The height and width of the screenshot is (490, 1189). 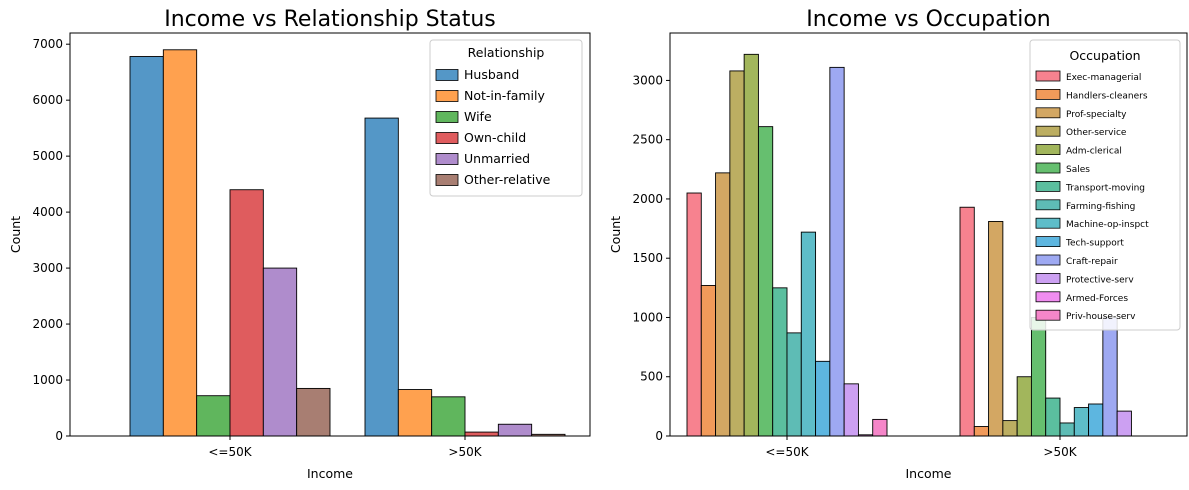 What do you see at coordinates (1092, 262) in the screenshot?
I see `legend-entry: Craft-repair` at bounding box center [1092, 262].